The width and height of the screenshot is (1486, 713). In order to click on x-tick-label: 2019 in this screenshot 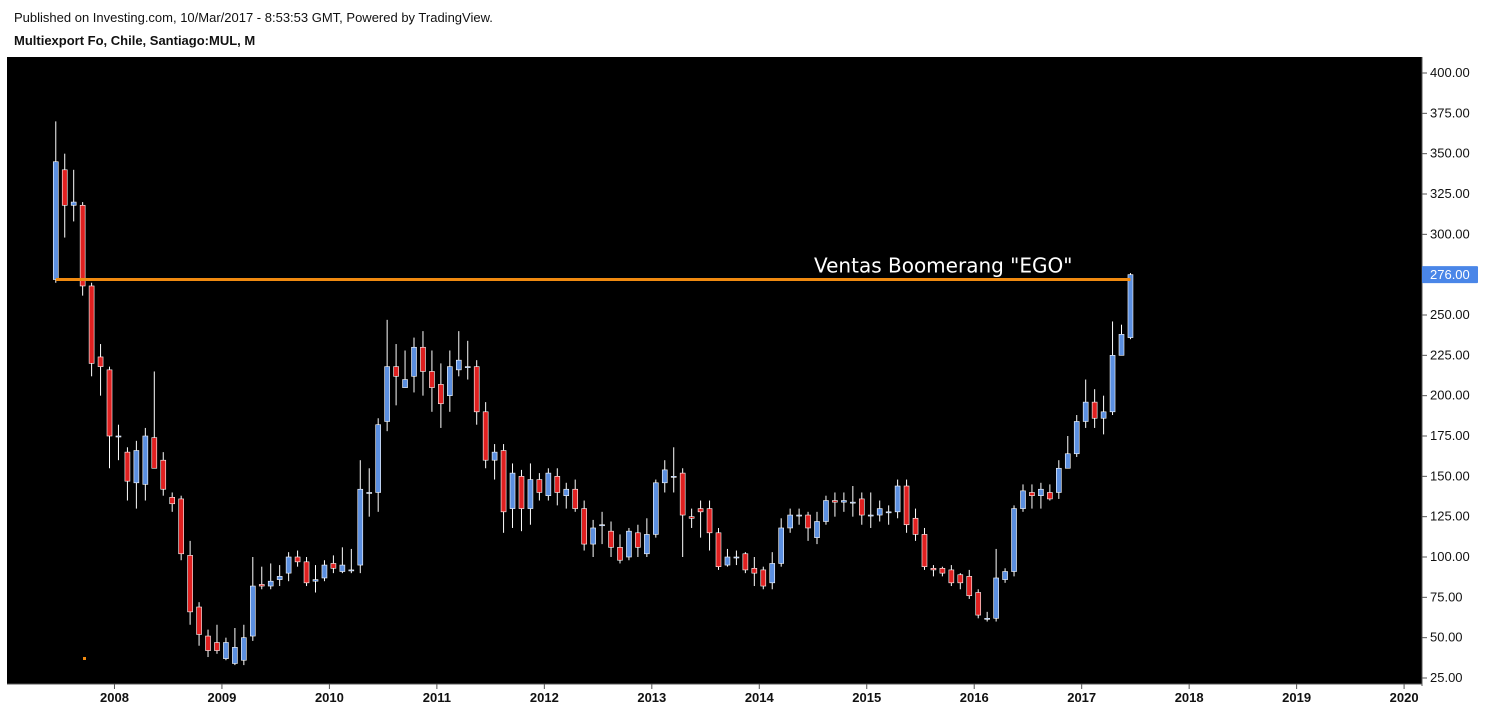, I will do `click(1296, 697)`.